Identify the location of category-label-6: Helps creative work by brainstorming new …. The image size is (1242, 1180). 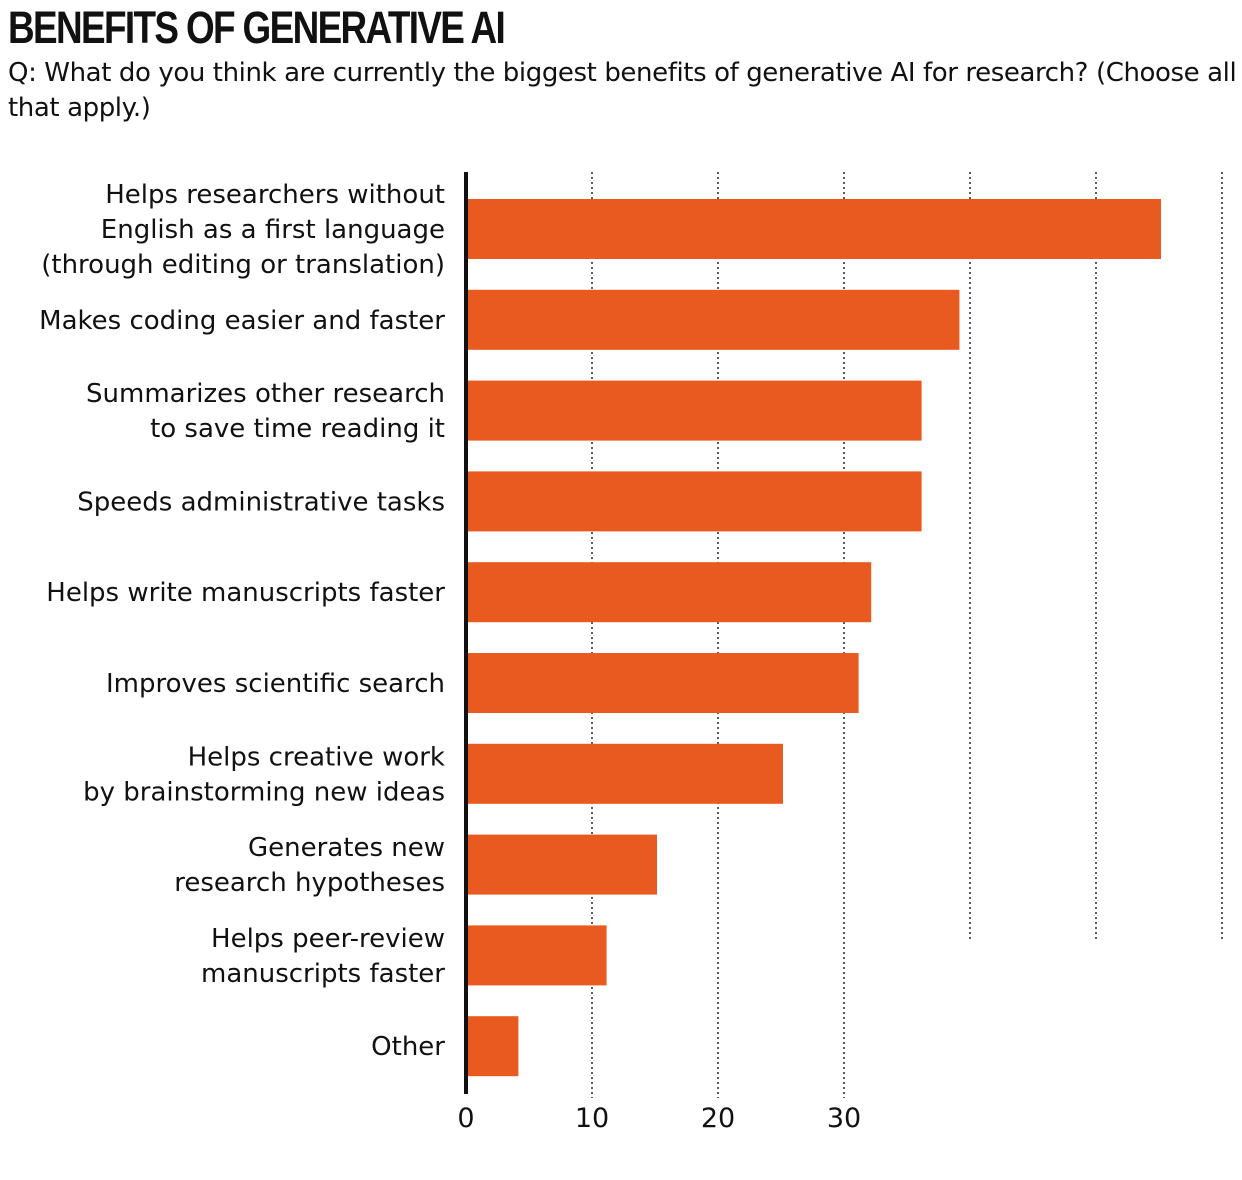
(264, 774).